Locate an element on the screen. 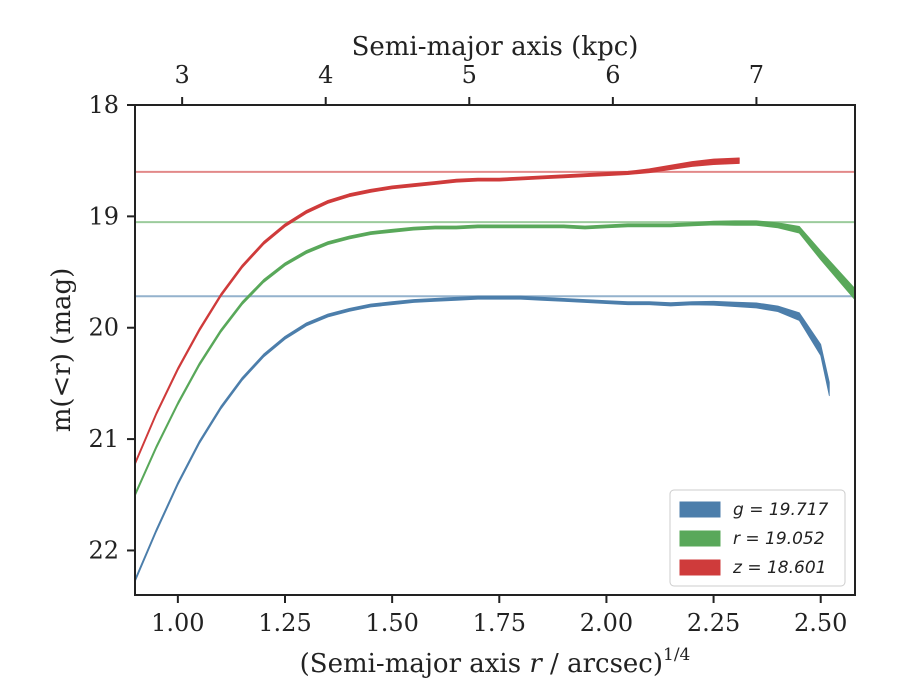  legend-label-g: g = 19.717 is located at coordinates (781, 510).